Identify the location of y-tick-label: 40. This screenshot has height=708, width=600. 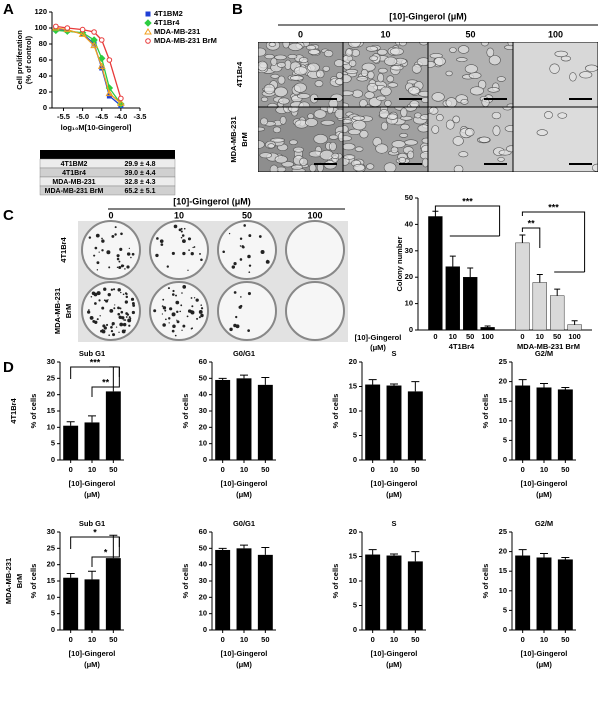
(409, 223).